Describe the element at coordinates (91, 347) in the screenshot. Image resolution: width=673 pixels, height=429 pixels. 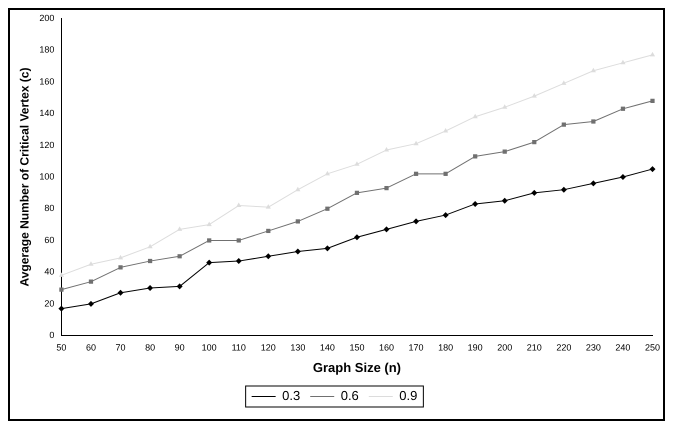
I see `x-tick-label: 60` at that location.